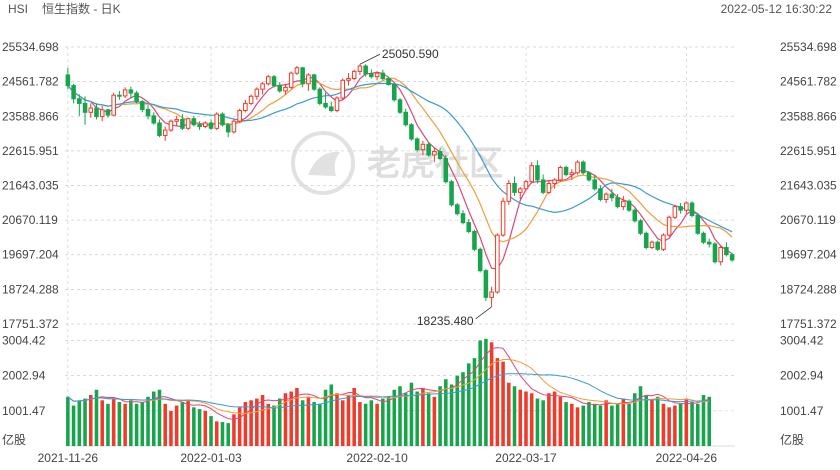  I want to click on price-tick-right: 23588.866, so click(808, 116).